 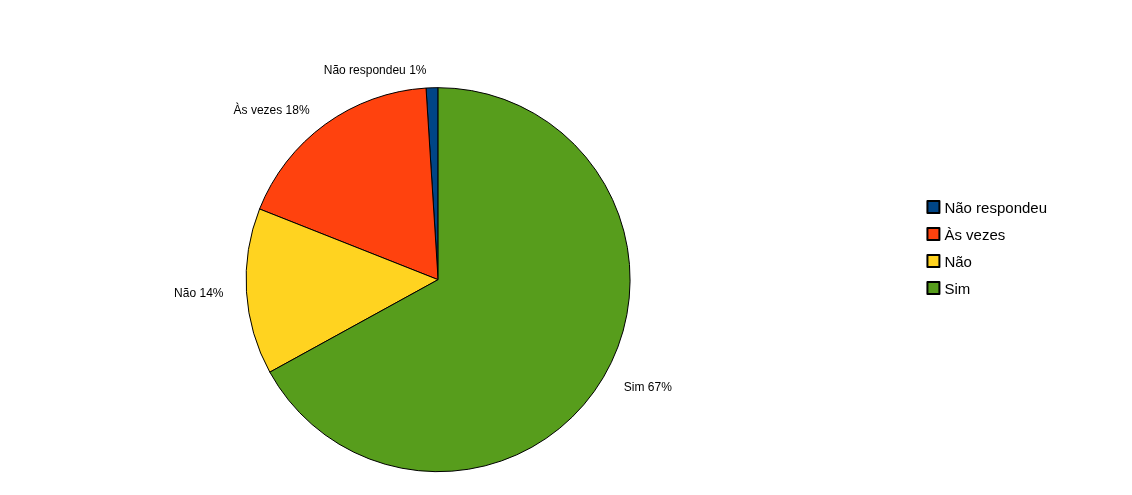 What do you see at coordinates (647, 386) in the screenshot?
I see `category-label: Sim 67%` at bounding box center [647, 386].